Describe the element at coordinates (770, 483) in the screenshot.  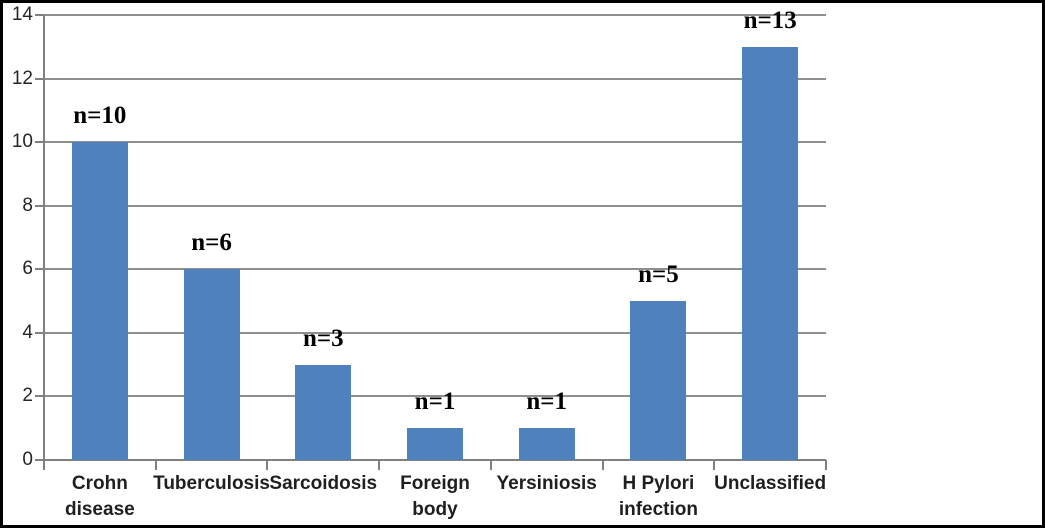
I see `x-category-label: Unclassified` at that location.